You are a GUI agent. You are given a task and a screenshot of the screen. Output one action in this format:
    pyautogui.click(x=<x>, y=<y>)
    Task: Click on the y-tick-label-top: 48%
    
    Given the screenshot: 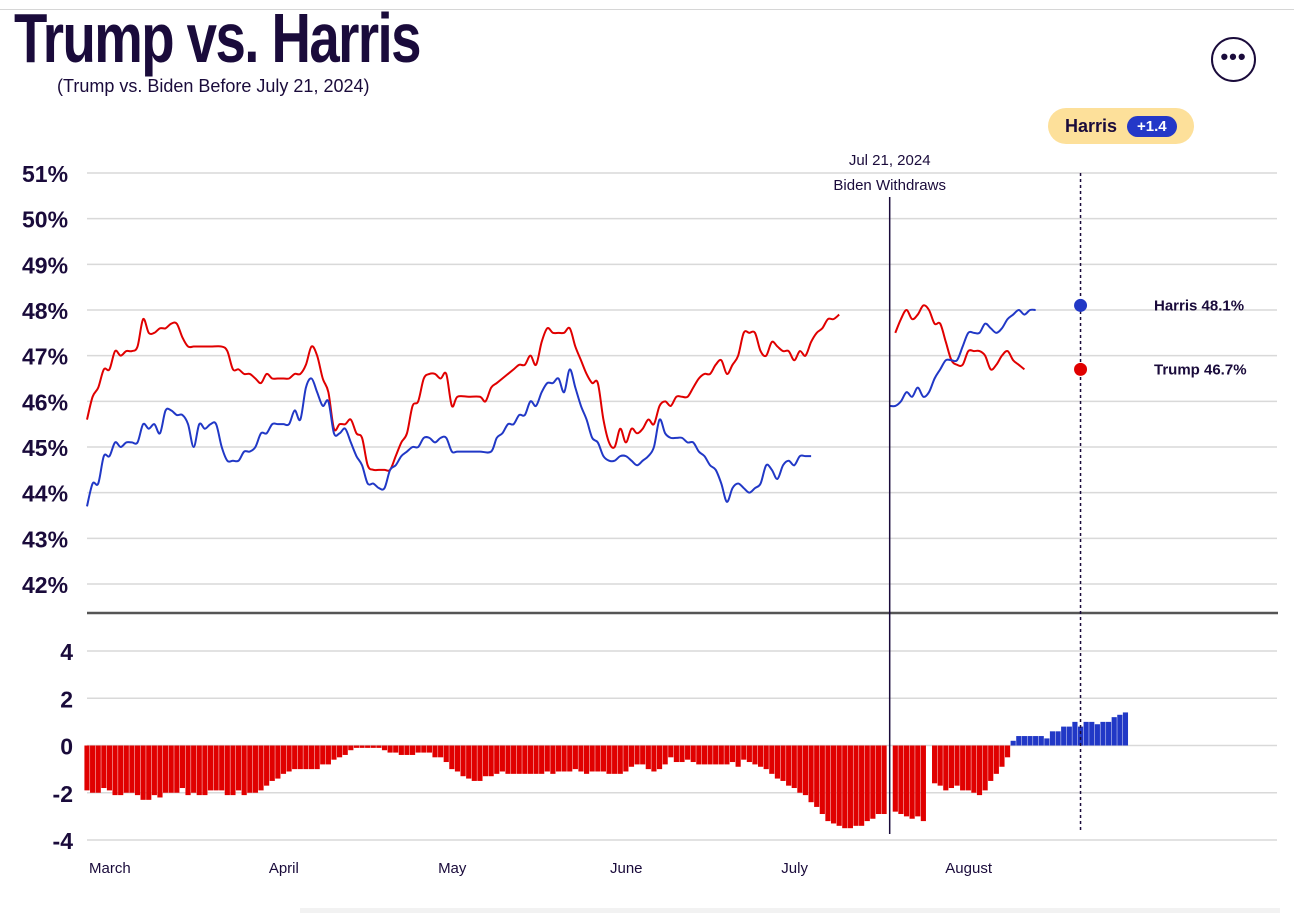 What is the action you would take?
    pyautogui.click(x=45, y=311)
    